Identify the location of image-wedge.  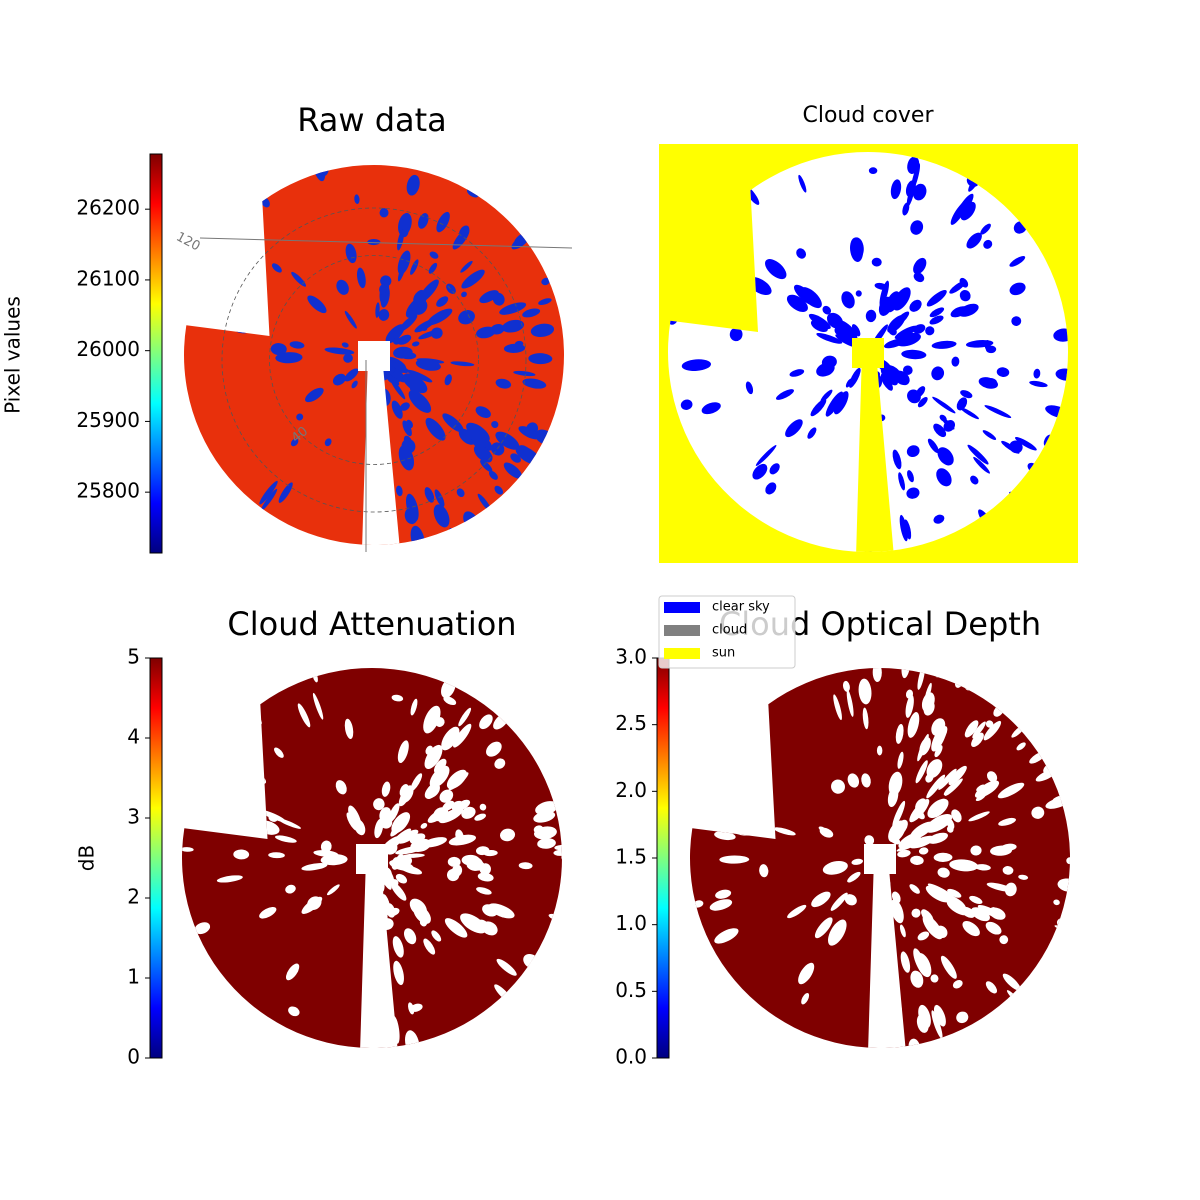
(379, 953).